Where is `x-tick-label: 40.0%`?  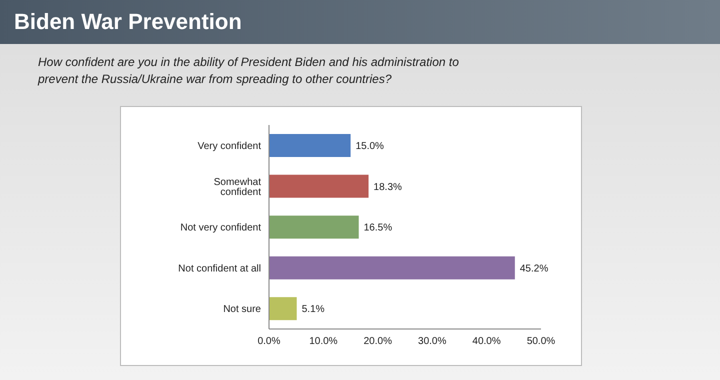
x-tick-label: 40.0% is located at coordinates (486, 342).